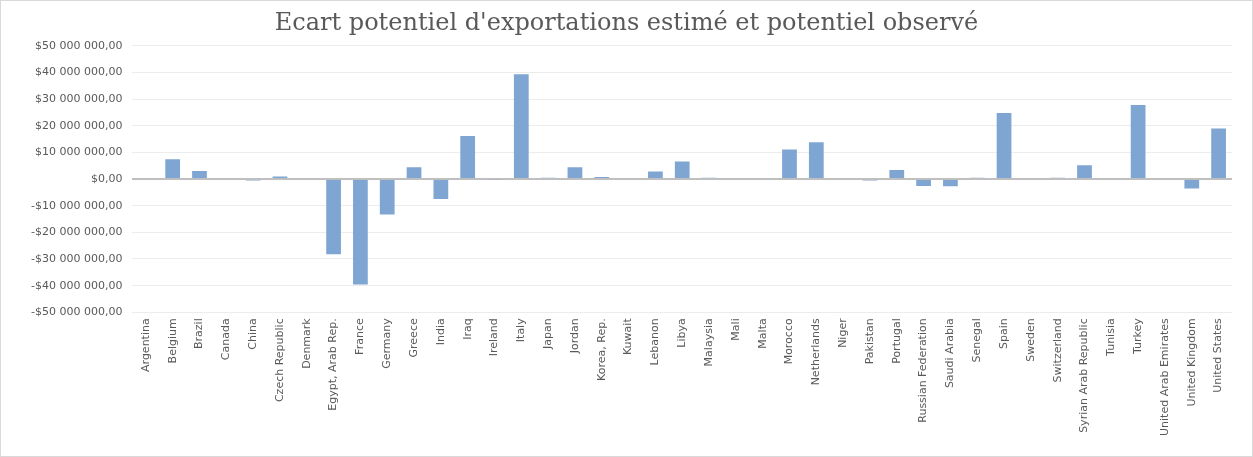 This screenshot has height=457, width=1253. What do you see at coordinates (1111, 337) in the screenshot?
I see `x-tick-label: Tunisia` at bounding box center [1111, 337].